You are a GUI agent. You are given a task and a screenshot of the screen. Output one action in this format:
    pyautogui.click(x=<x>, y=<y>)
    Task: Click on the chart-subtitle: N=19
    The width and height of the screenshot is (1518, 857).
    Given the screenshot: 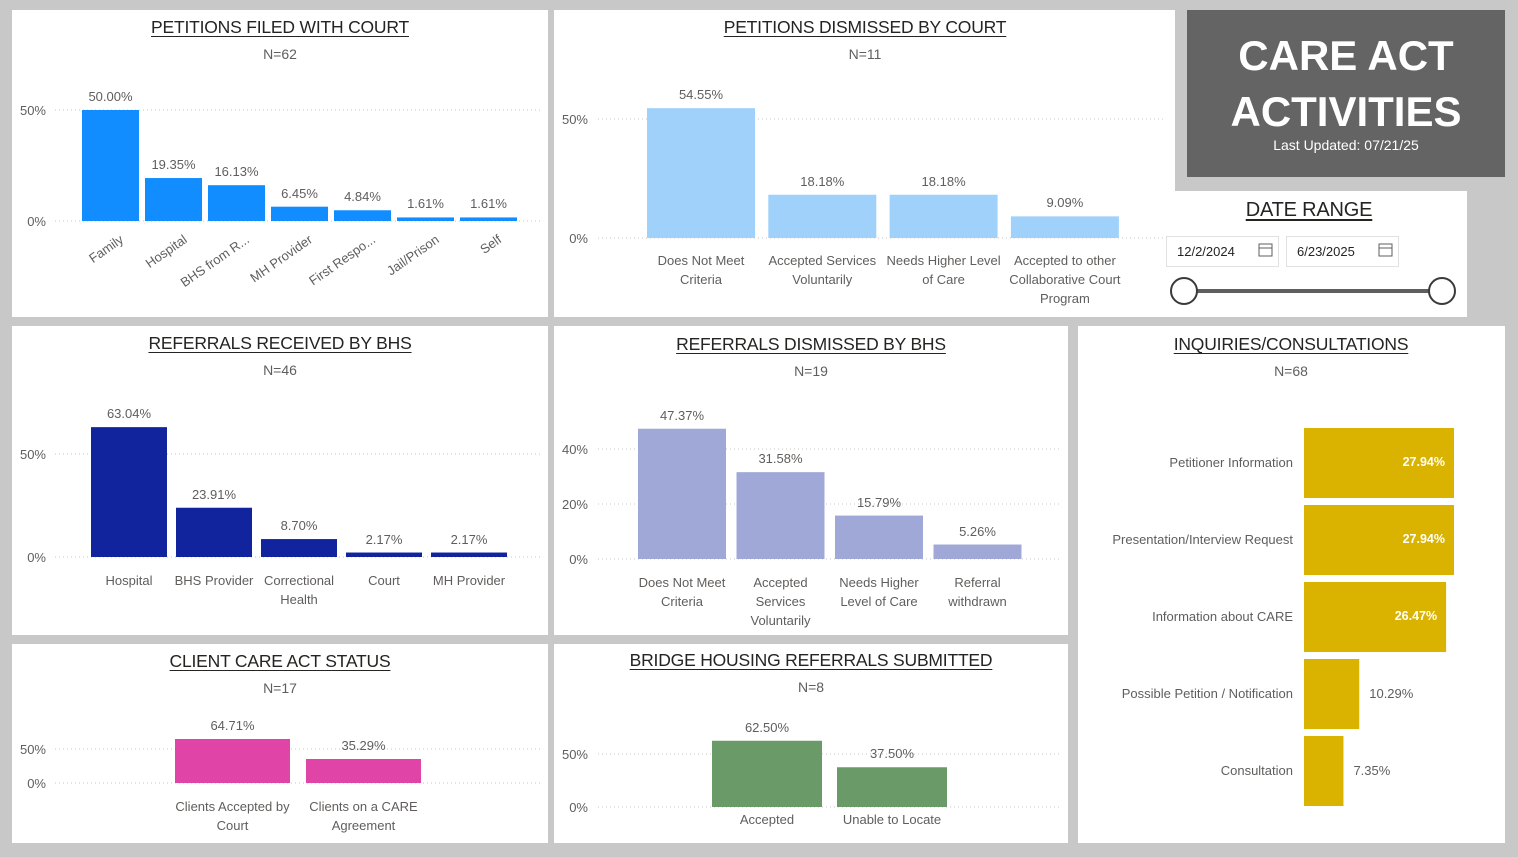 What is the action you would take?
    pyautogui.click(x=811, y=371)
    